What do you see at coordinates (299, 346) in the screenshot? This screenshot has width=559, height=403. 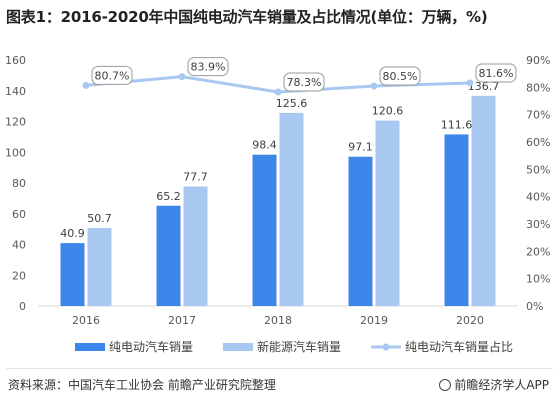 I see `legend-label: 新能源汽车销量` at bounding box center [299, 346].